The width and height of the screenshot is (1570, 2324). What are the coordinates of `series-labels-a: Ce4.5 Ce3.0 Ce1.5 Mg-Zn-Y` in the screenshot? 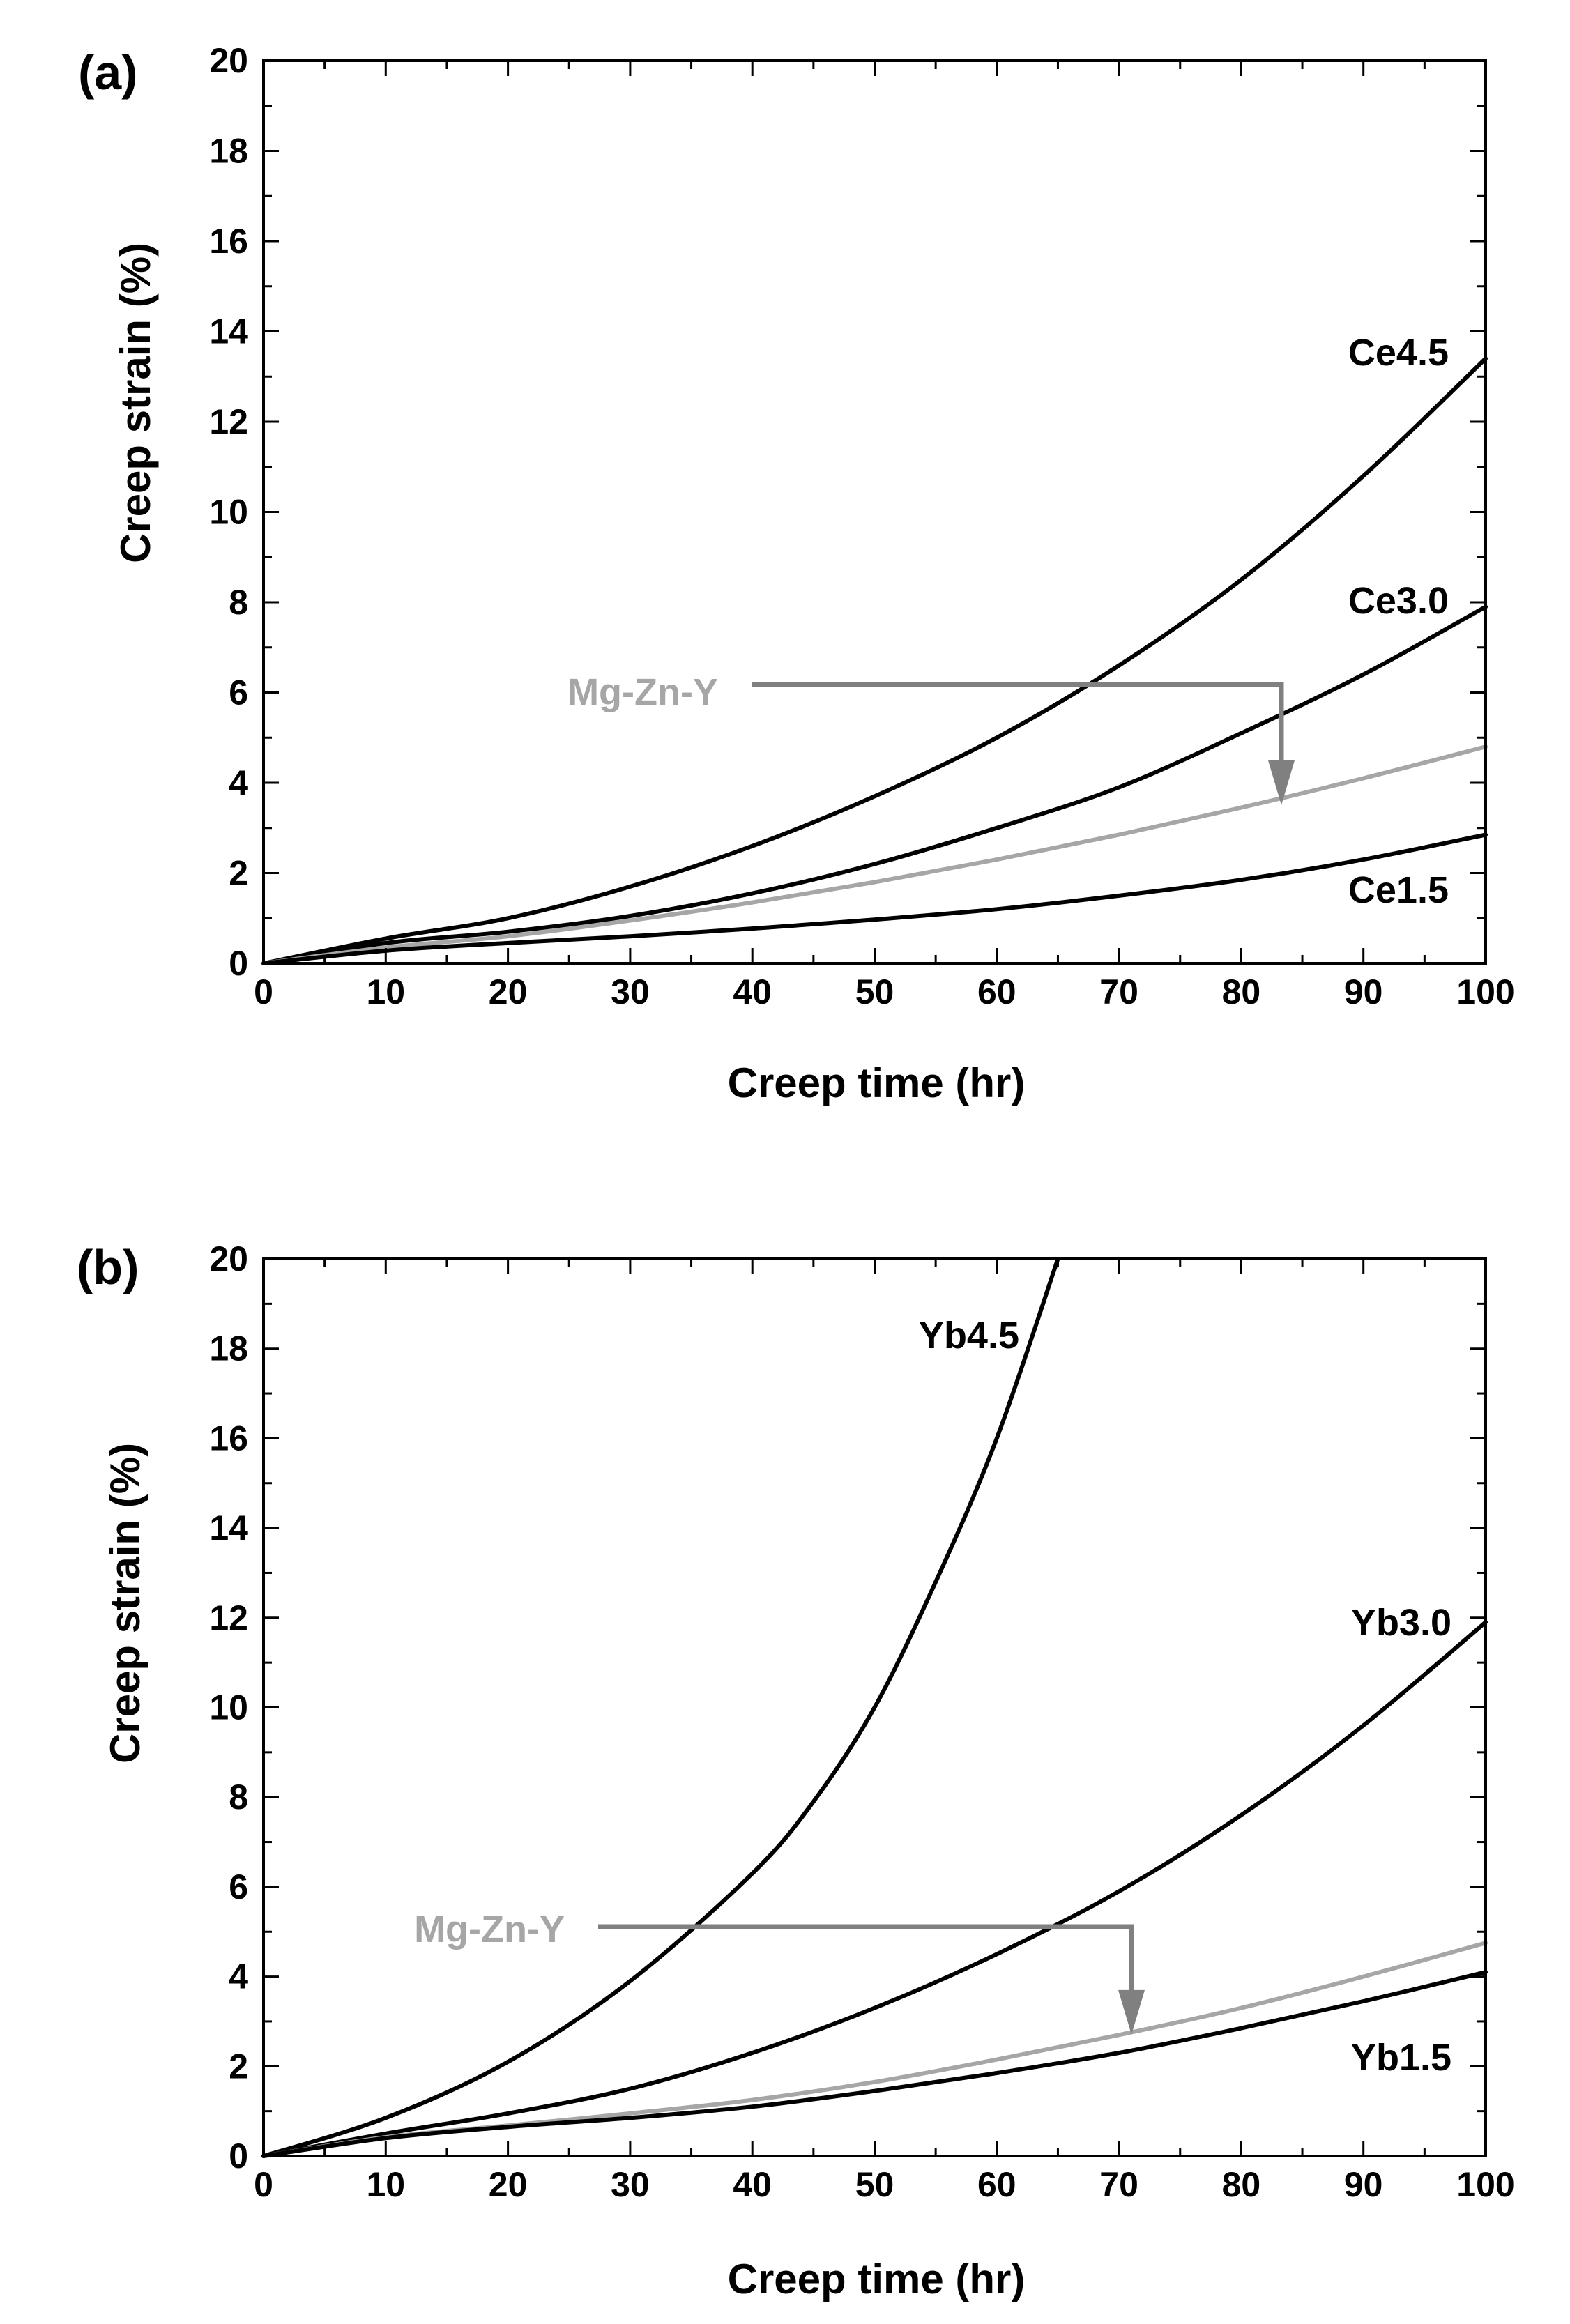 It's located at (1008, 621).